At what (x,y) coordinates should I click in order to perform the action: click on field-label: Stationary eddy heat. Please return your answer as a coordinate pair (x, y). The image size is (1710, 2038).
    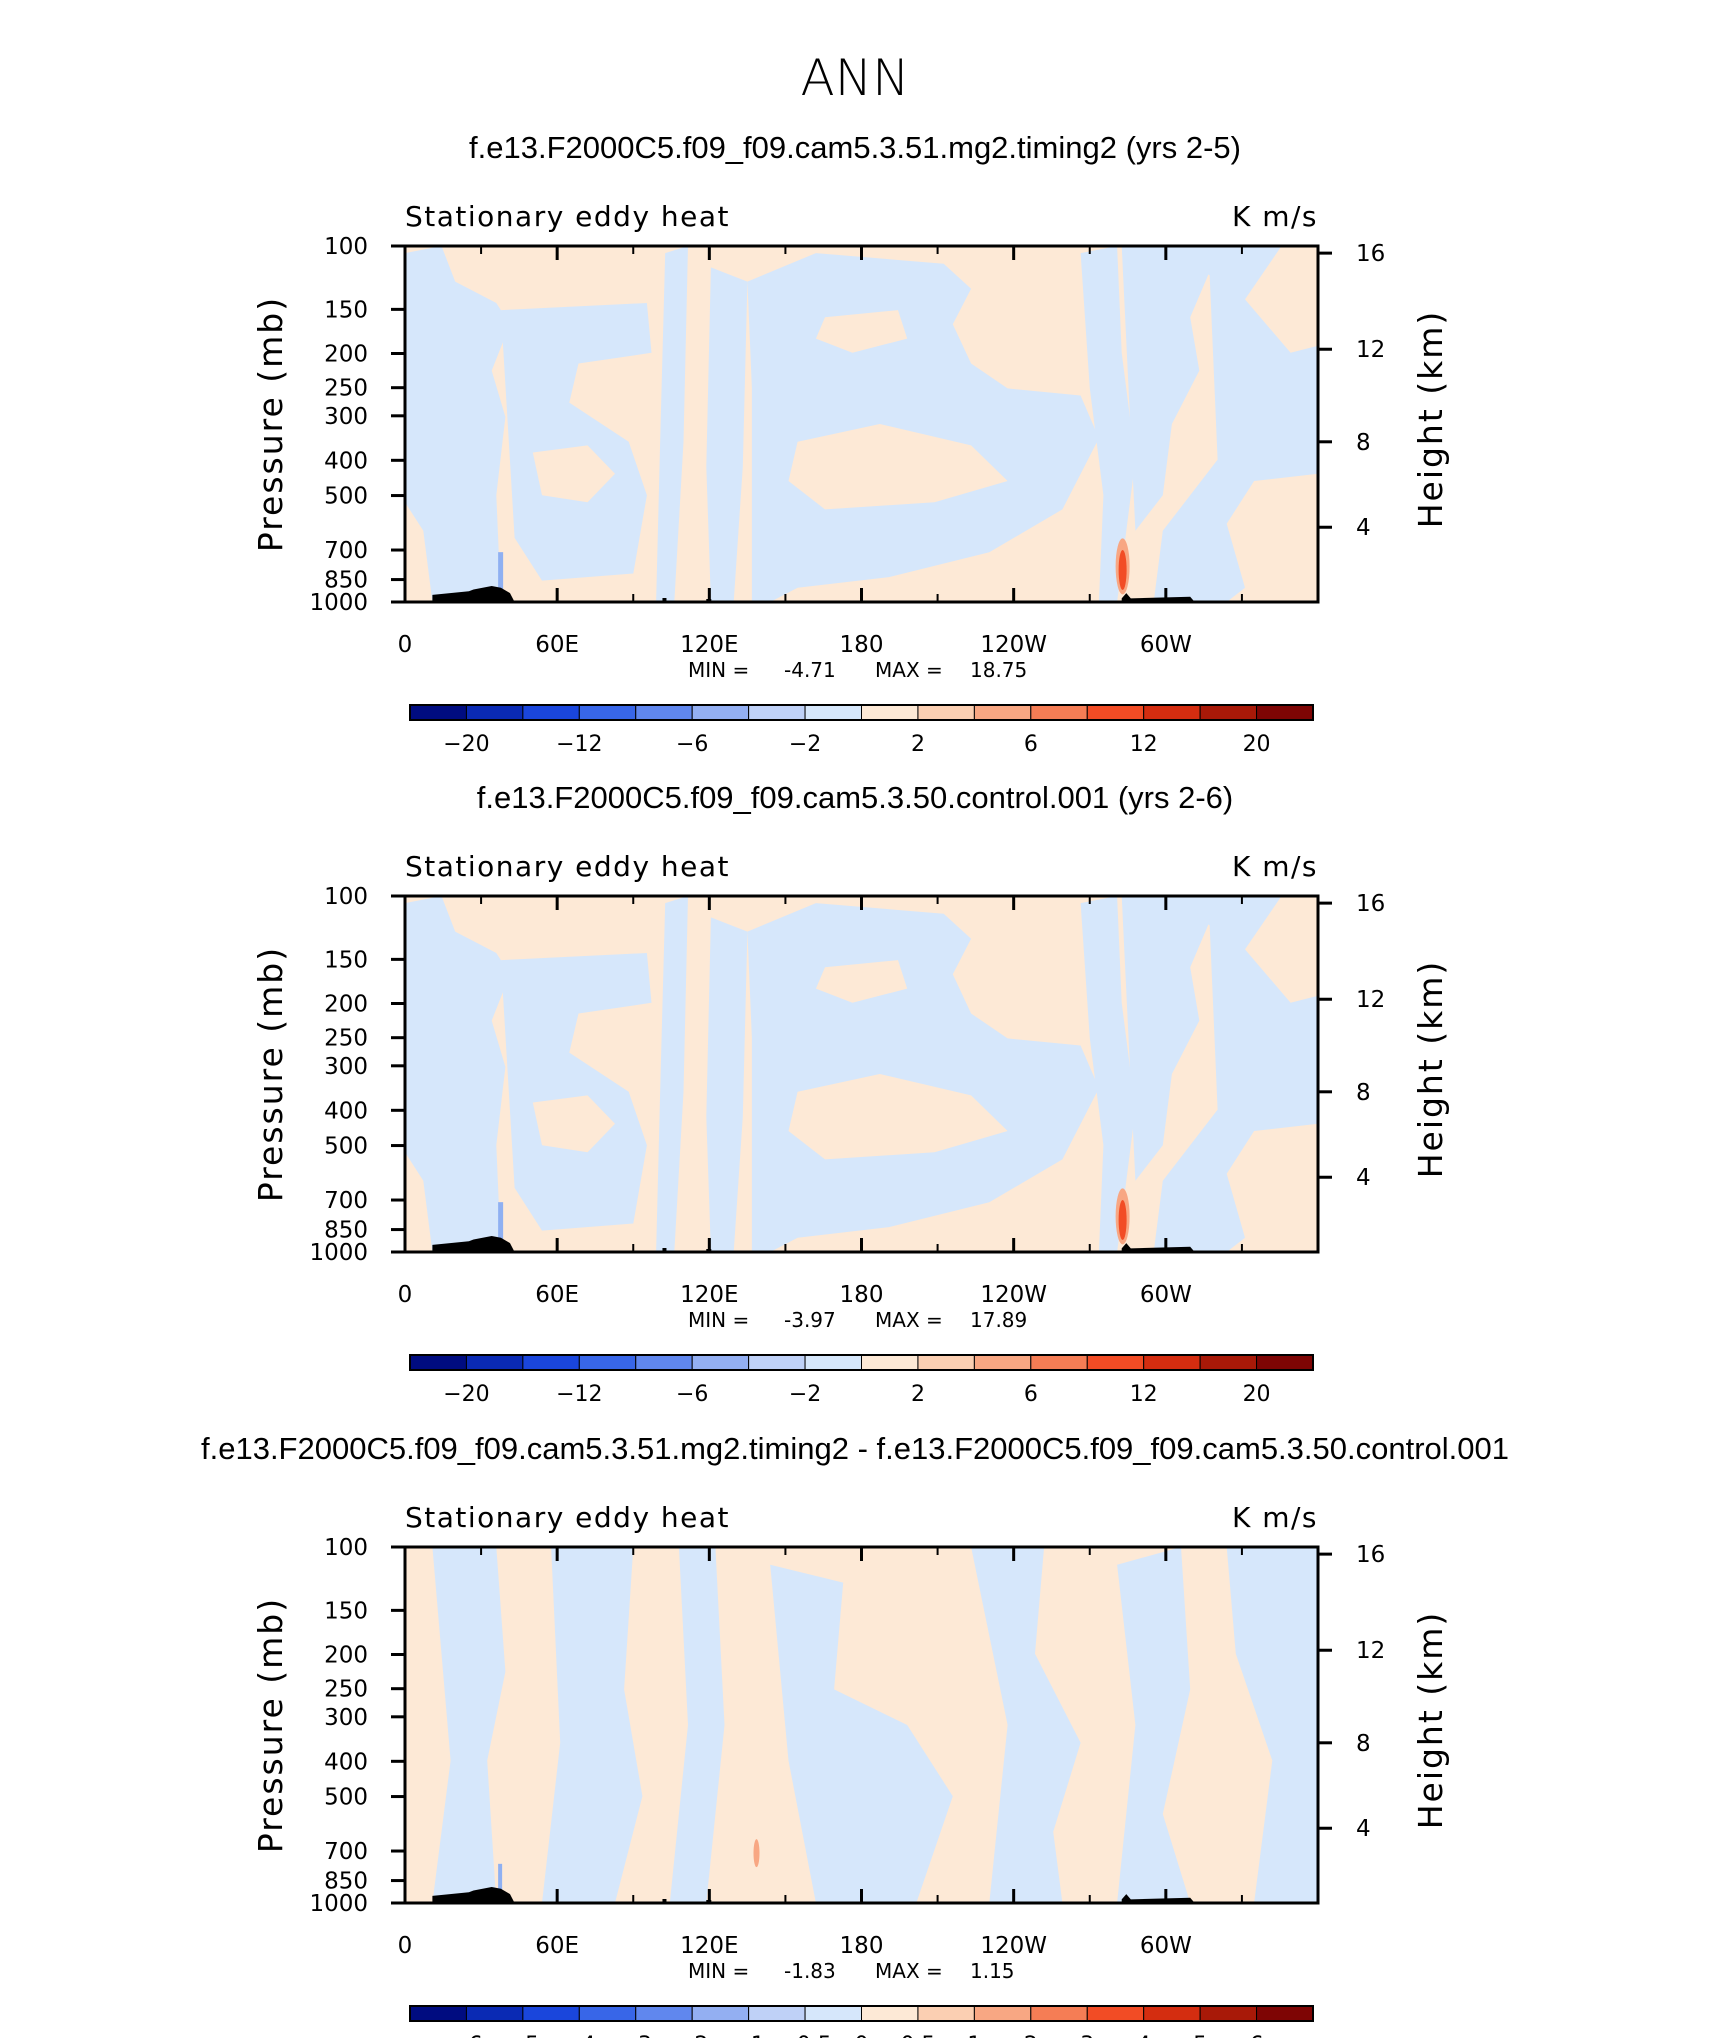
    Looking at the image, I should click on (567, 866).